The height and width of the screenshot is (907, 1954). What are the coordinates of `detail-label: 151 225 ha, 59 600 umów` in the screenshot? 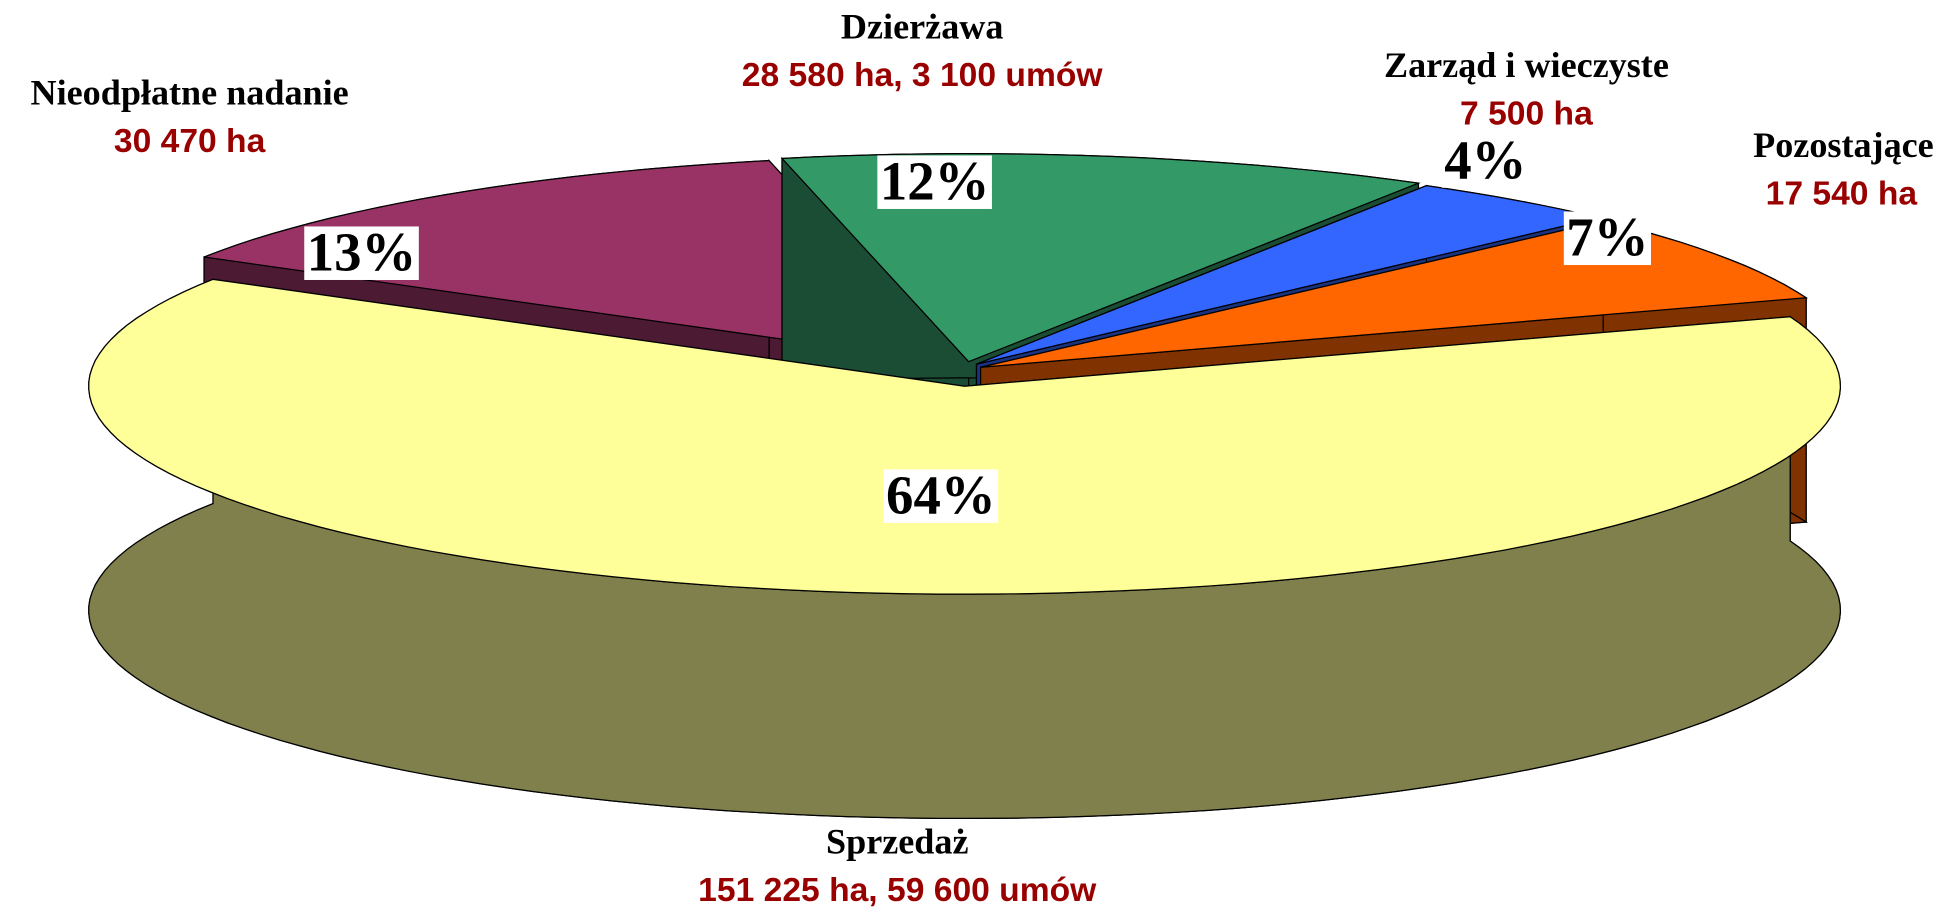 It's located at (897, 889).